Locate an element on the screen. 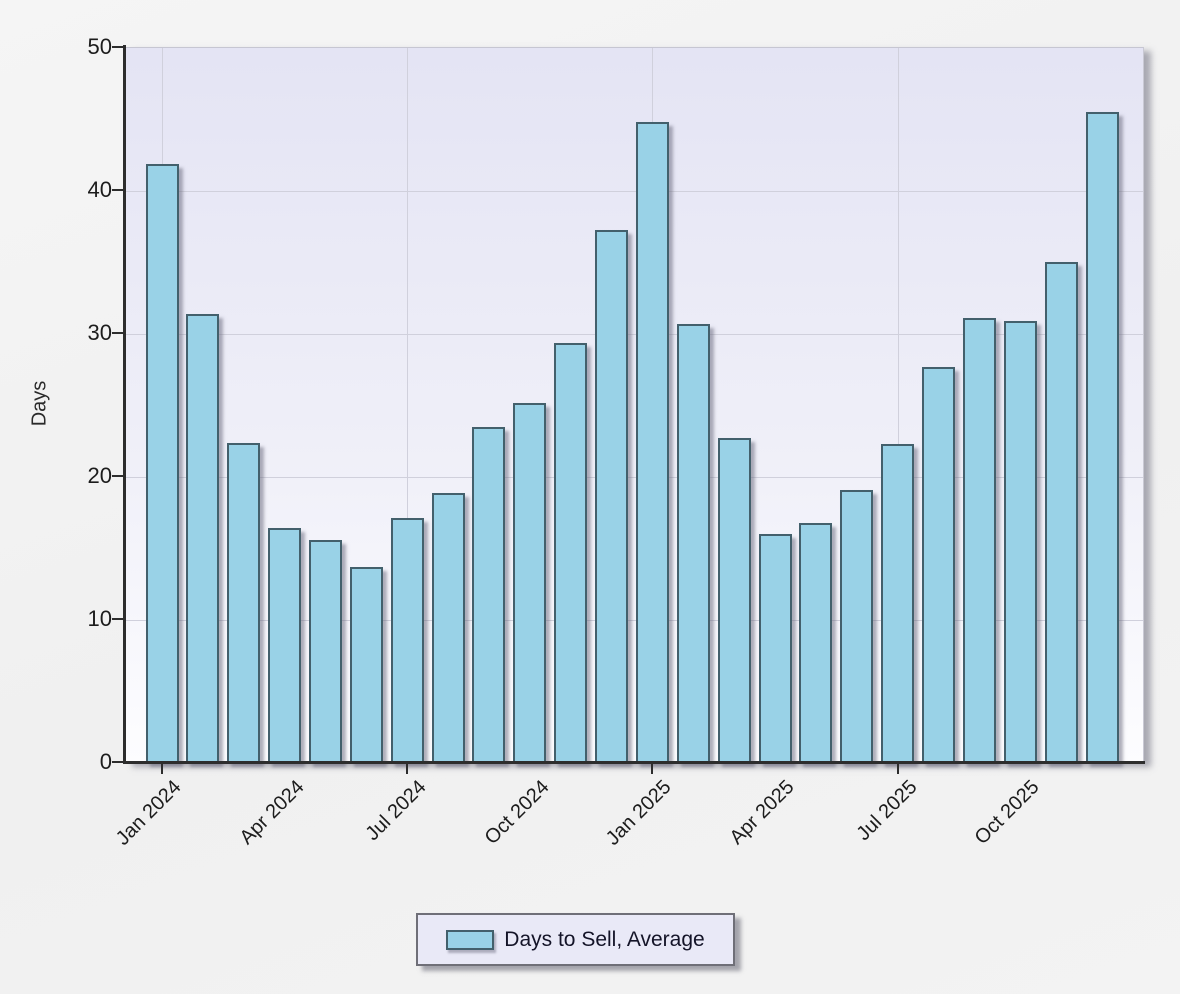 The height and width of the screenshot is (994, 1180). bar-may-2025 is located at coordinates (815, 643).